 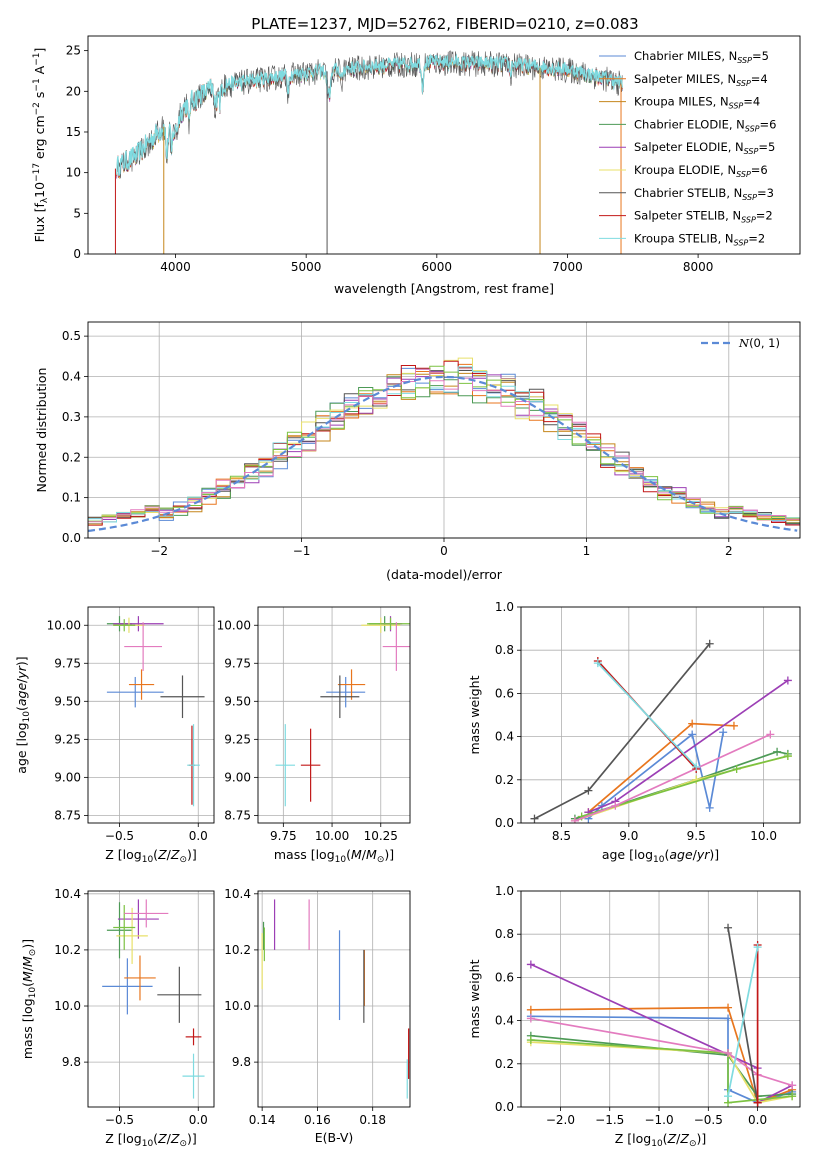 I want to click on x-tick-label: 0.16, so click(x=317, y=1120).